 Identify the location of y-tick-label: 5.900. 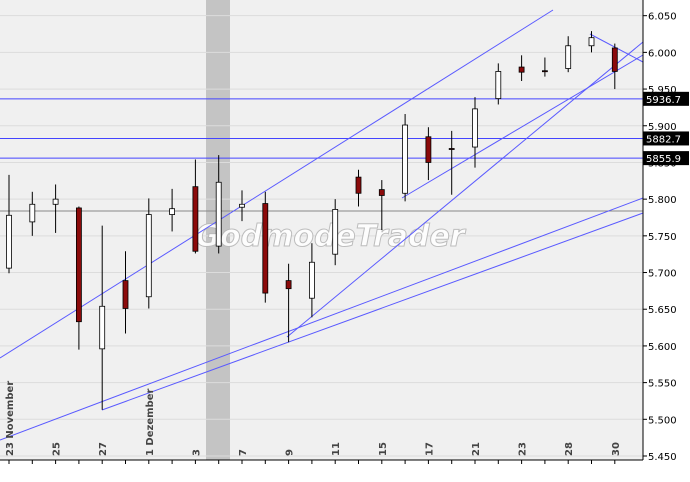
(662, 127).